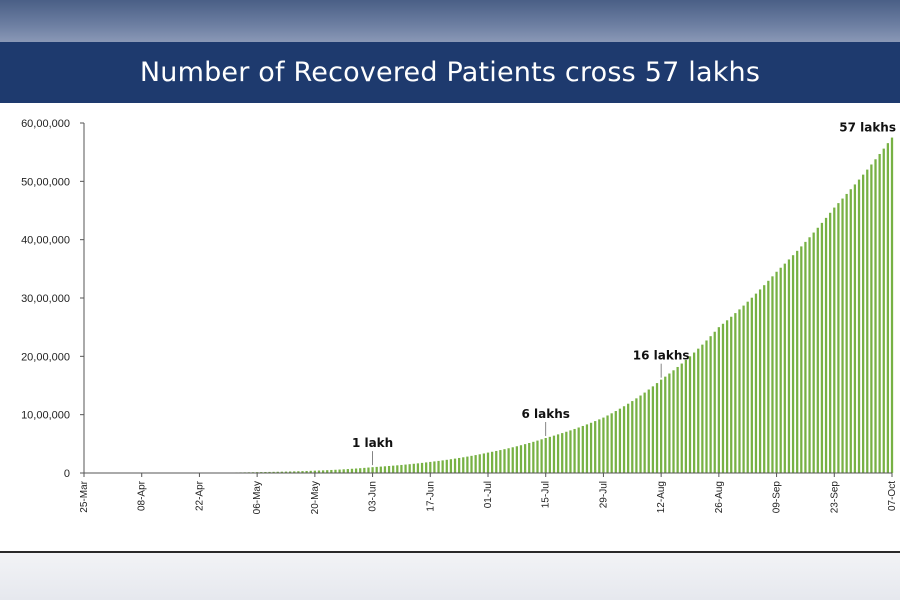 This screenshot has height=600, width=900. I want to click on y-tick-label: 60,00,000, so click(45, 124).